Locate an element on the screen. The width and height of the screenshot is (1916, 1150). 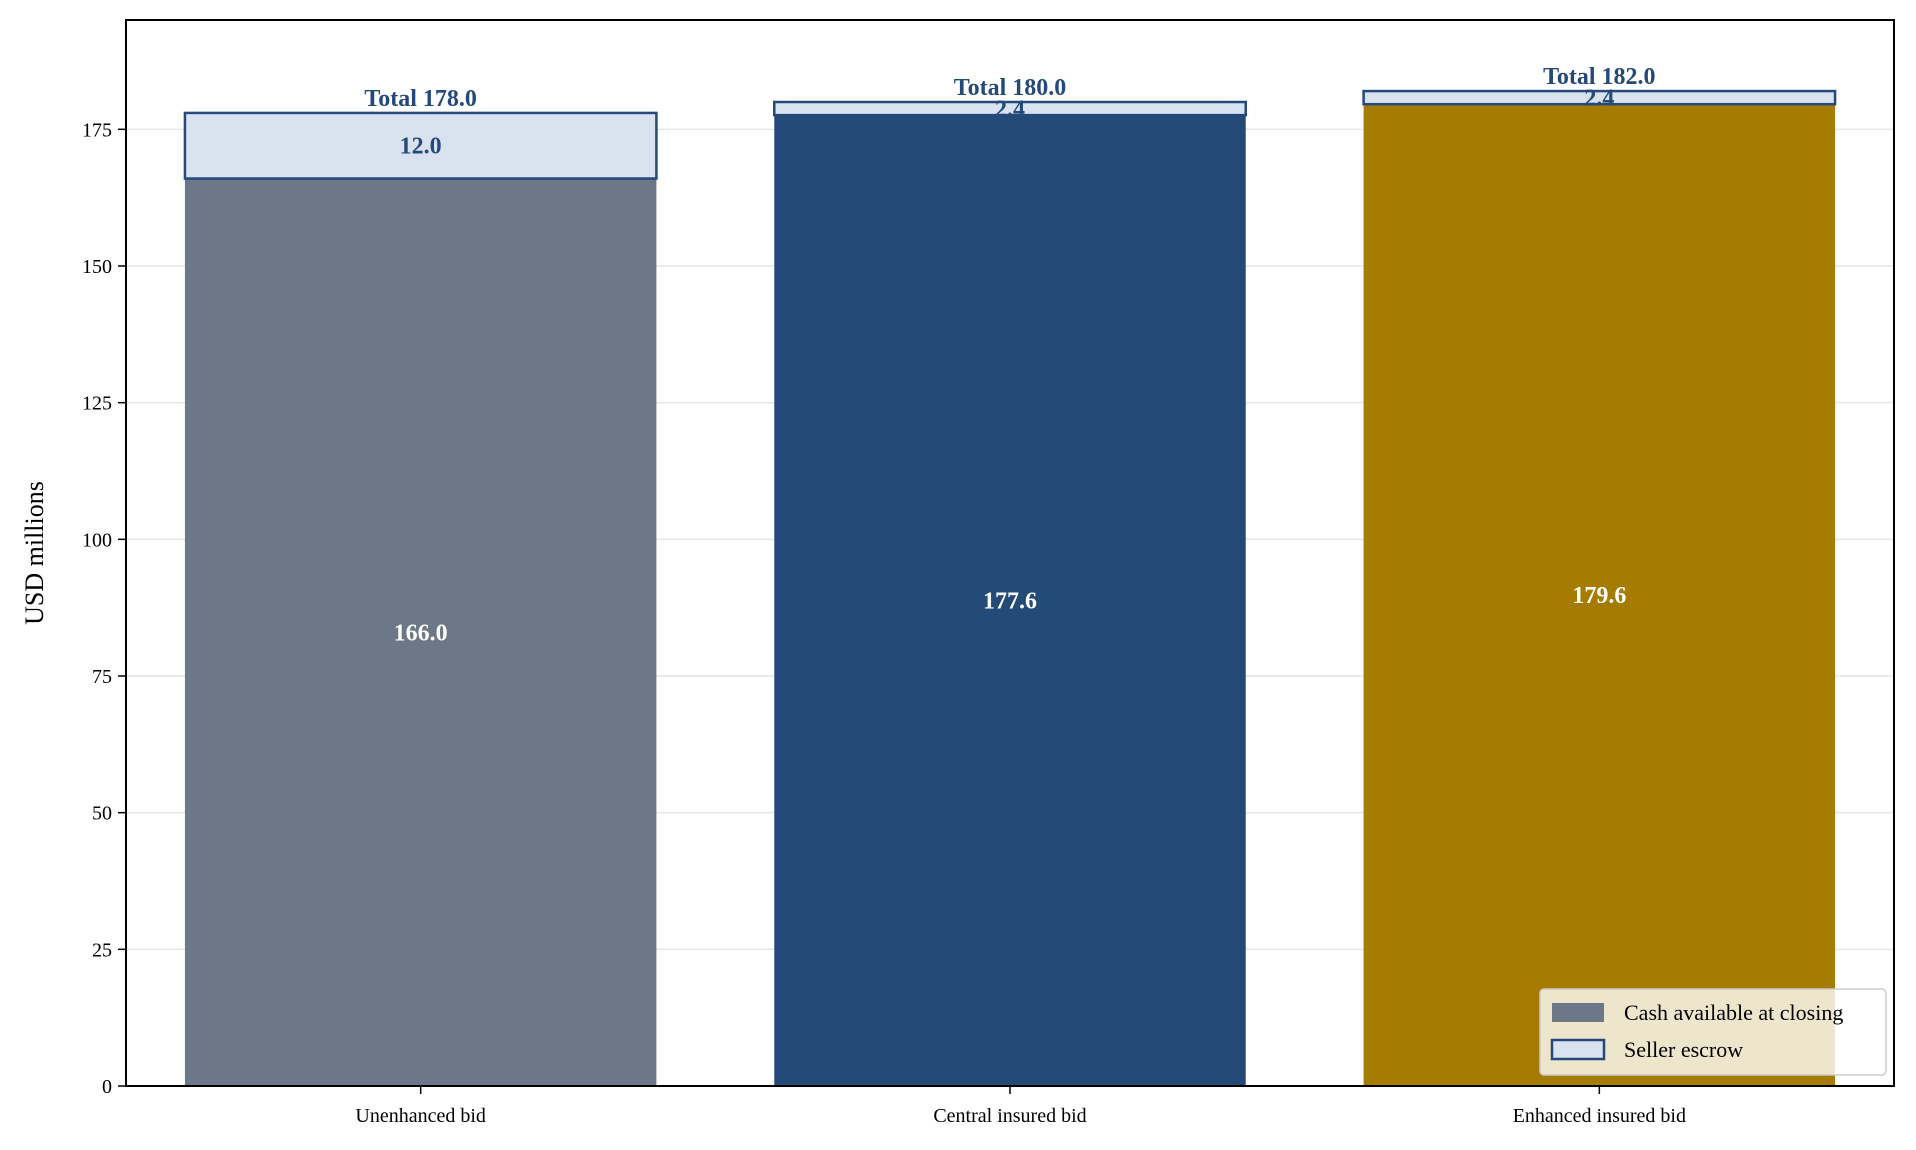
total-label: Total 182.0 is located at coordinates (1599, 77).